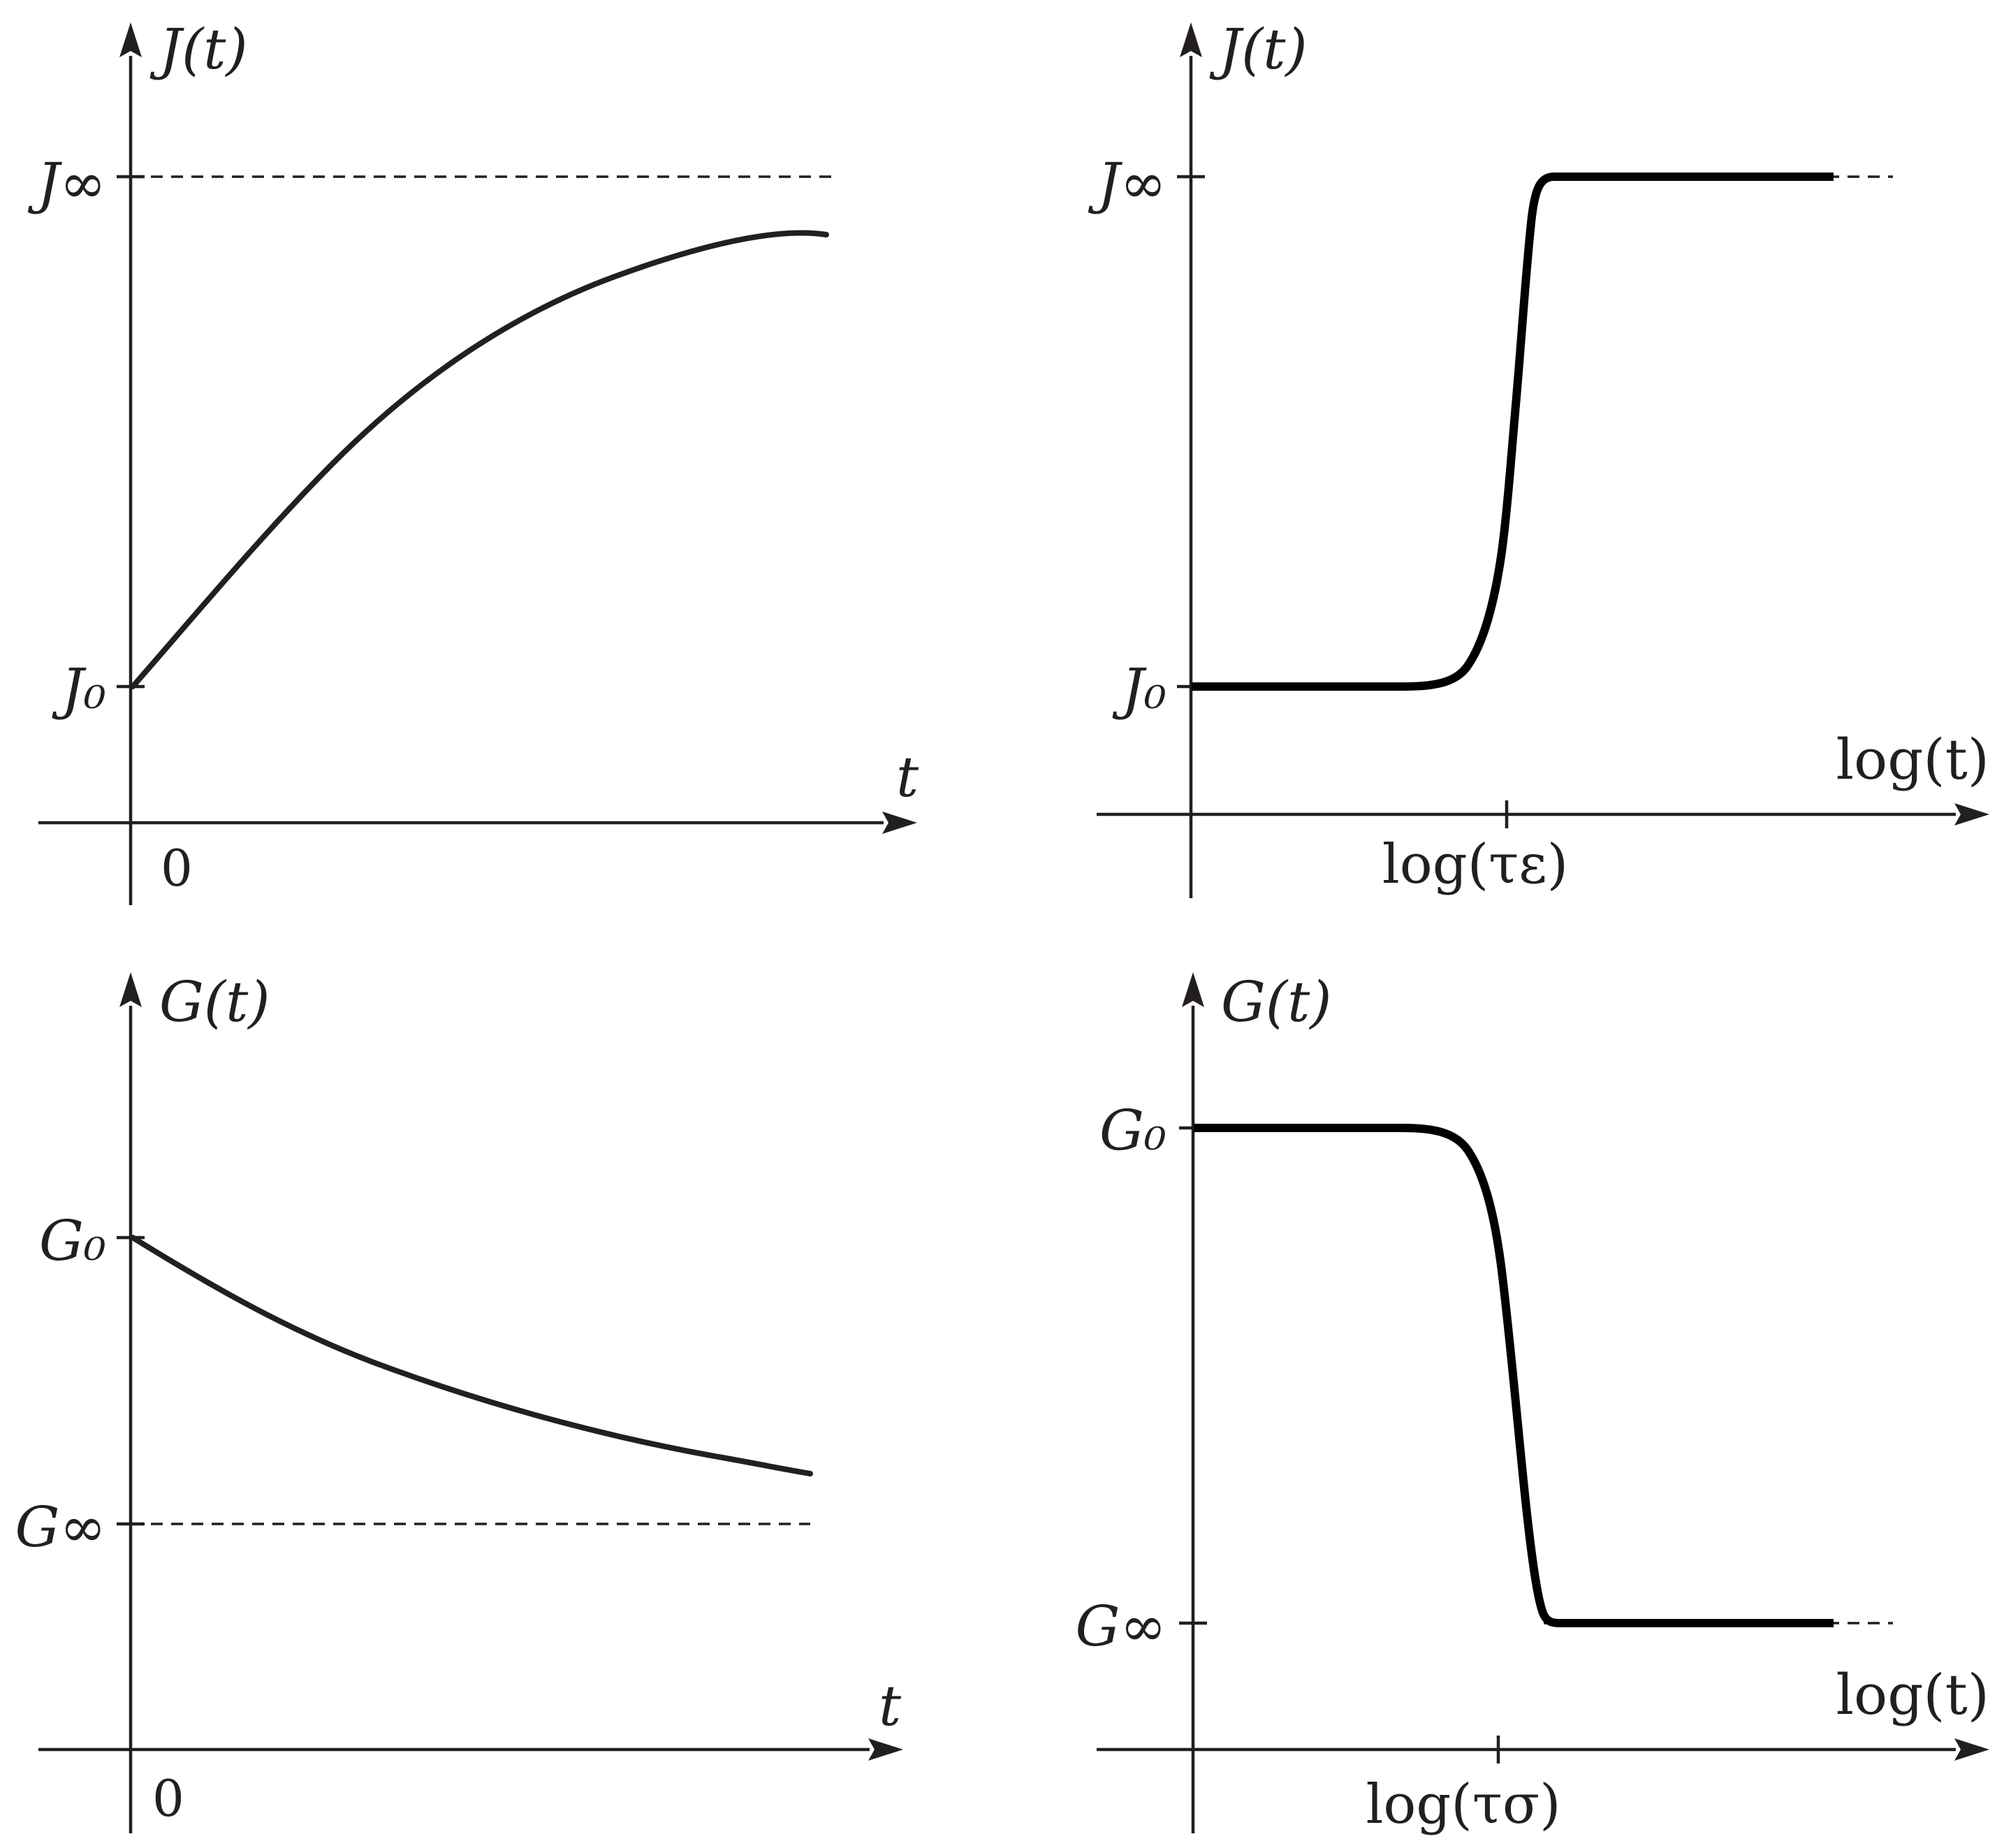  I want to click on x-tick-label-log-tau-epsilon: log(τε), so click(1475, 864).